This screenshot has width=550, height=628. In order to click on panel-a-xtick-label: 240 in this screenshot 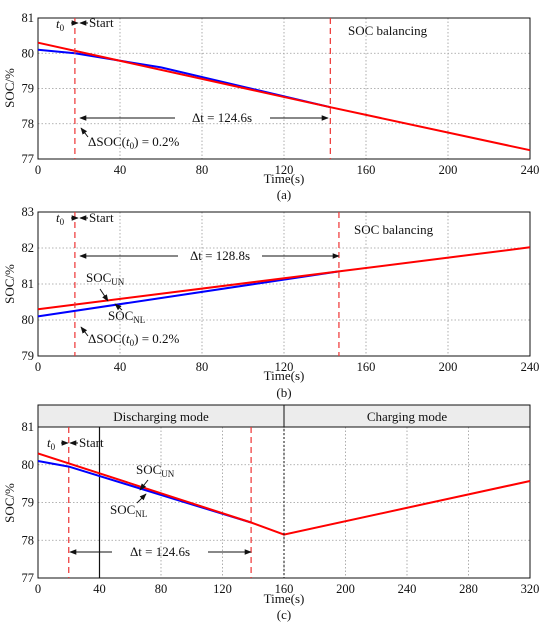, I will do `click(530, 170)`.